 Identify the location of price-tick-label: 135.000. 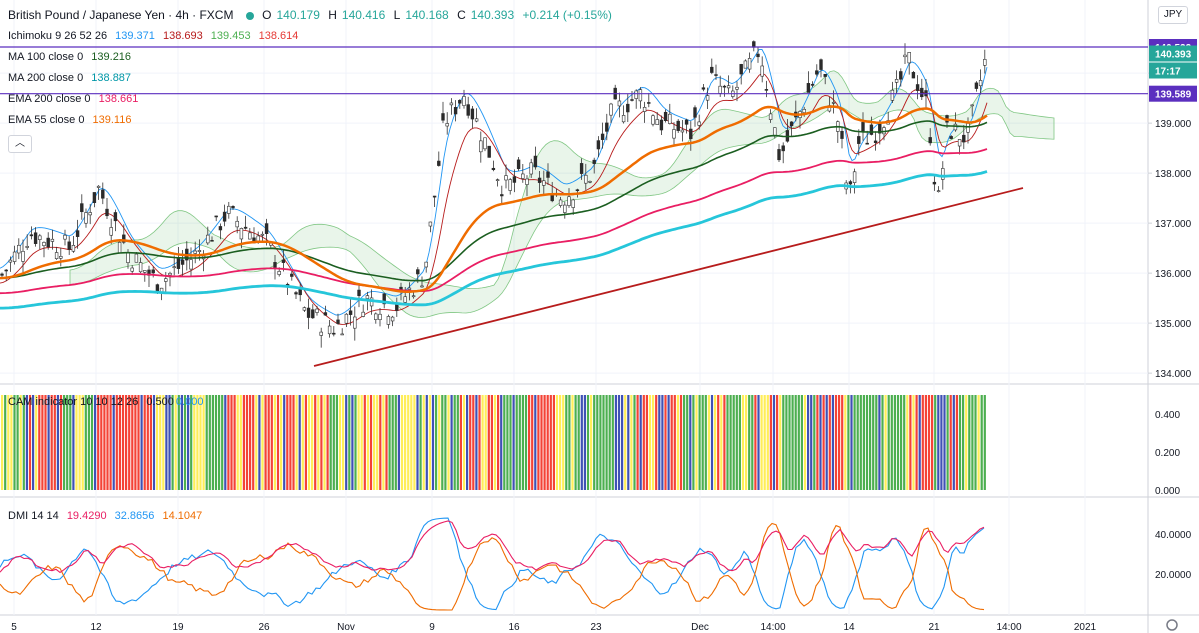
(1173, 324).